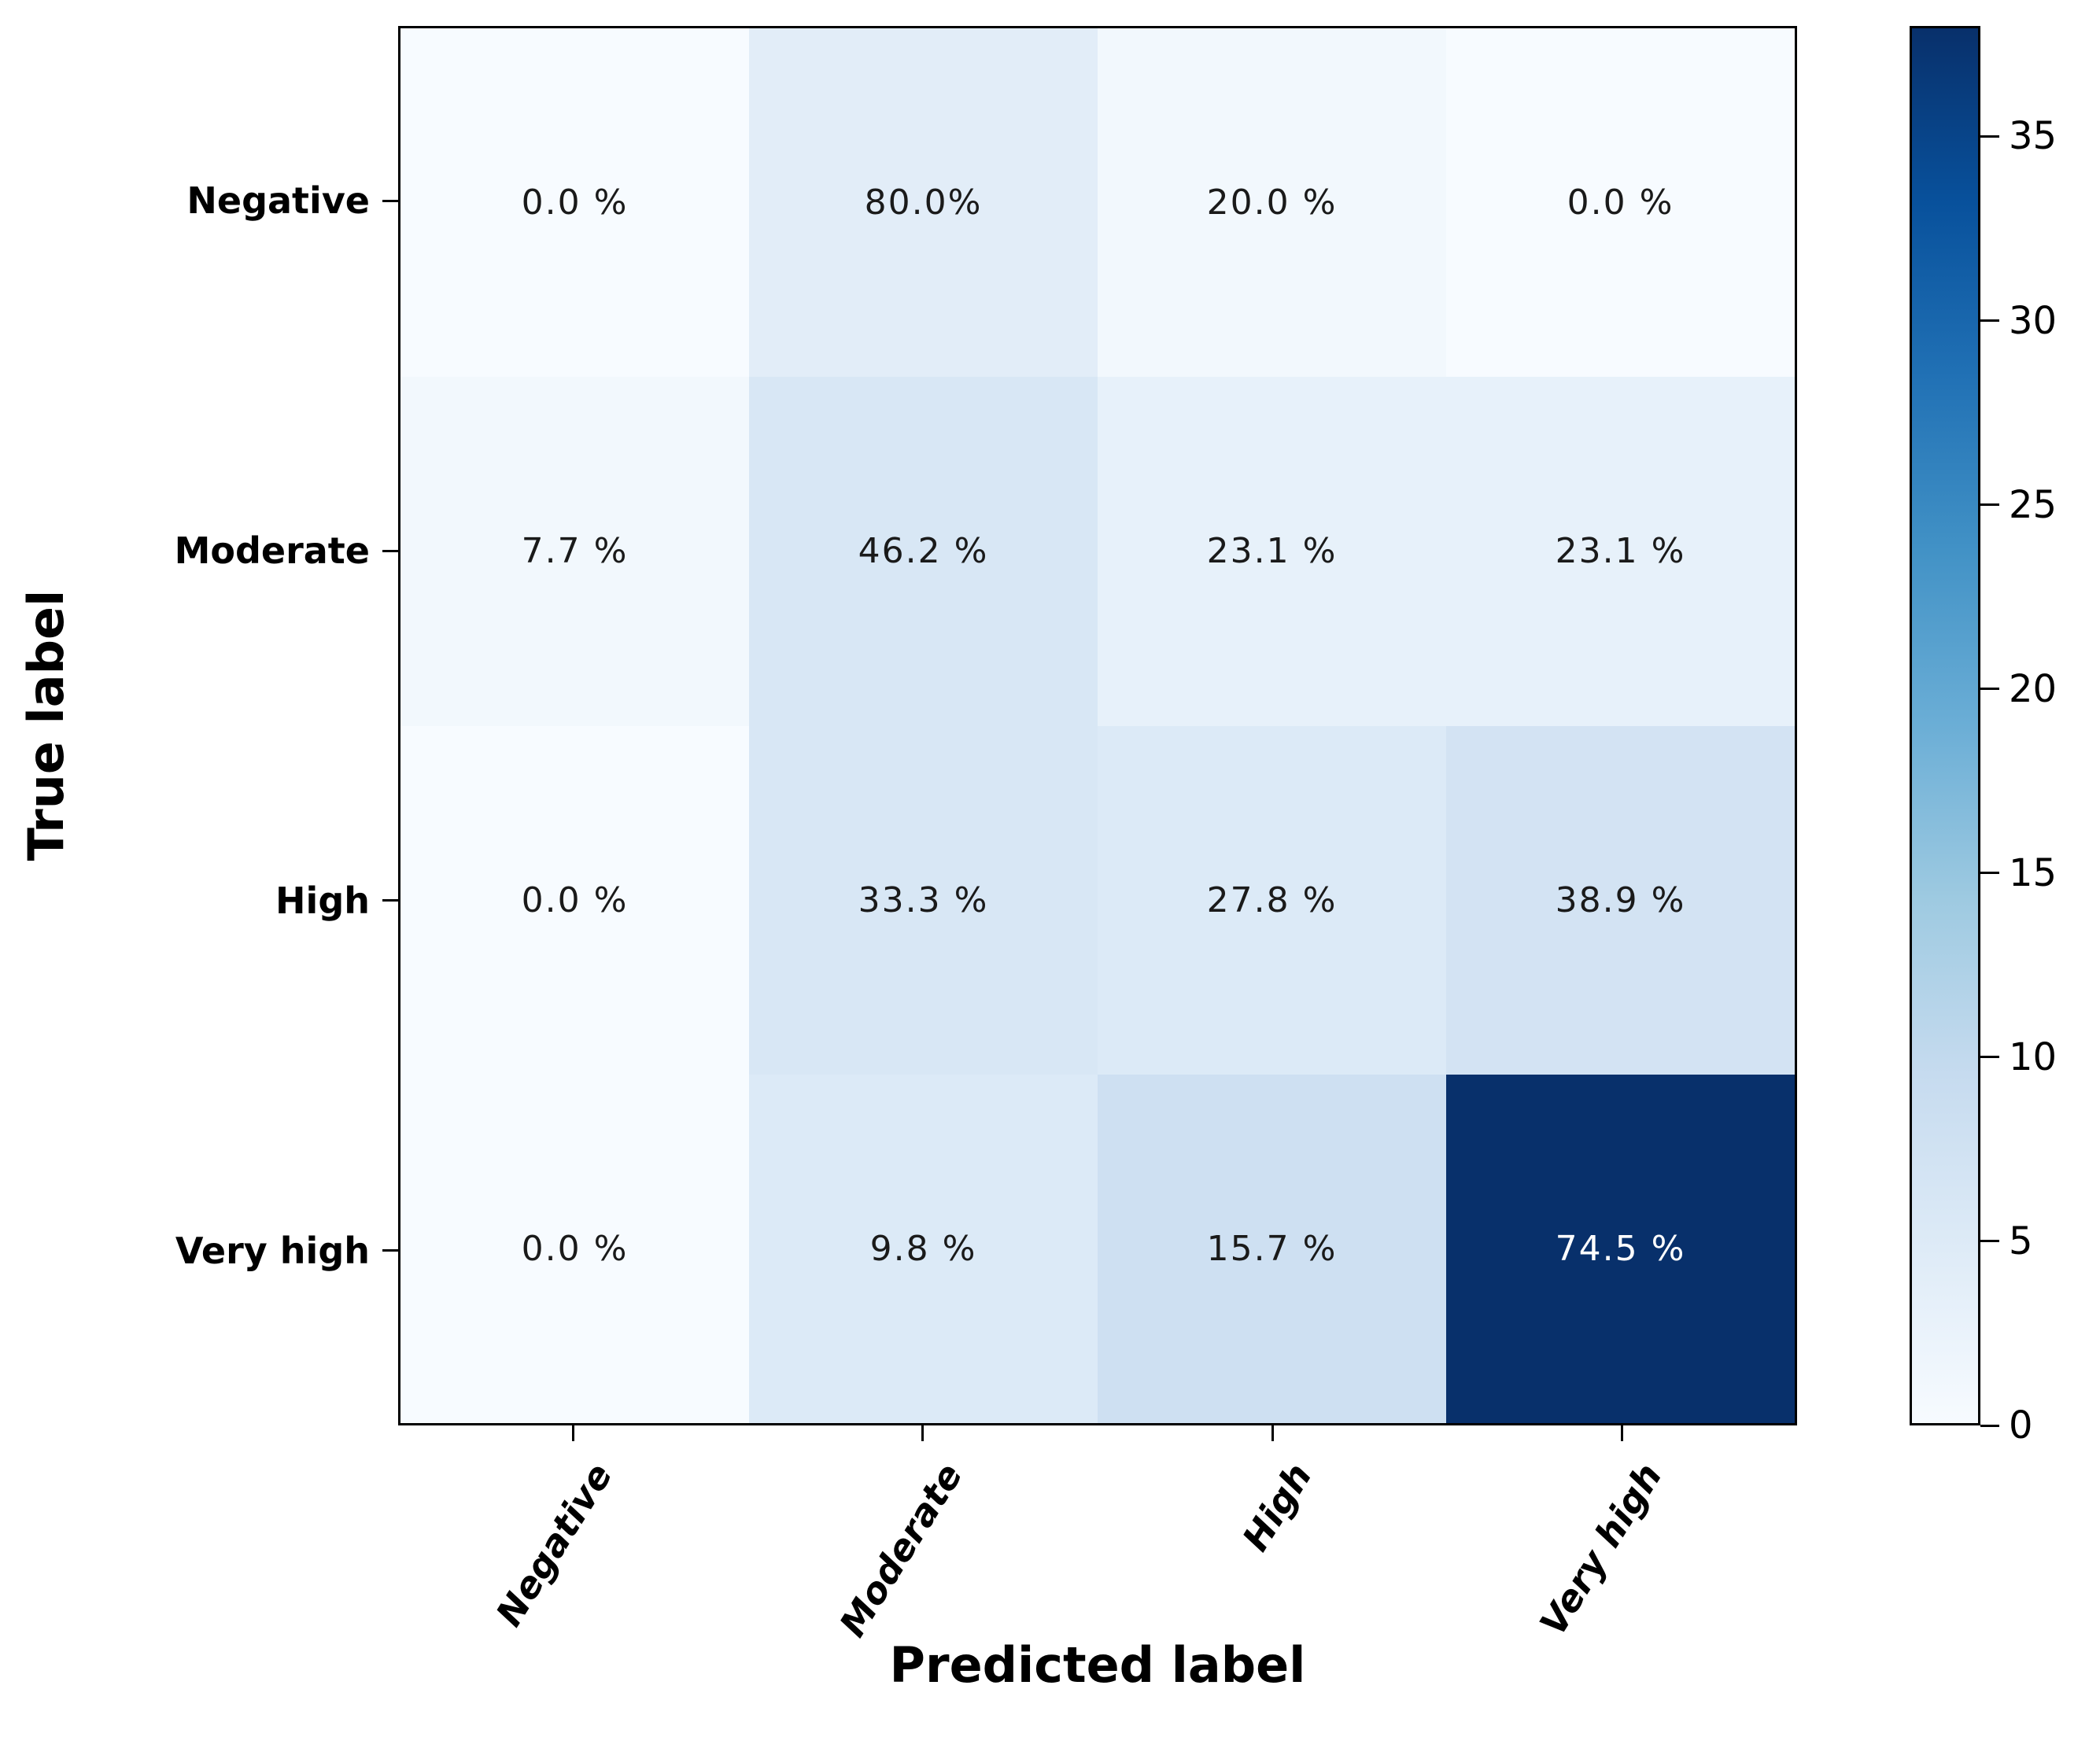  What do you see at coordinates (2034, 136) in the screenshot?
I see `colorbar-tick-label: 35` at bounding box center [2034, 136].